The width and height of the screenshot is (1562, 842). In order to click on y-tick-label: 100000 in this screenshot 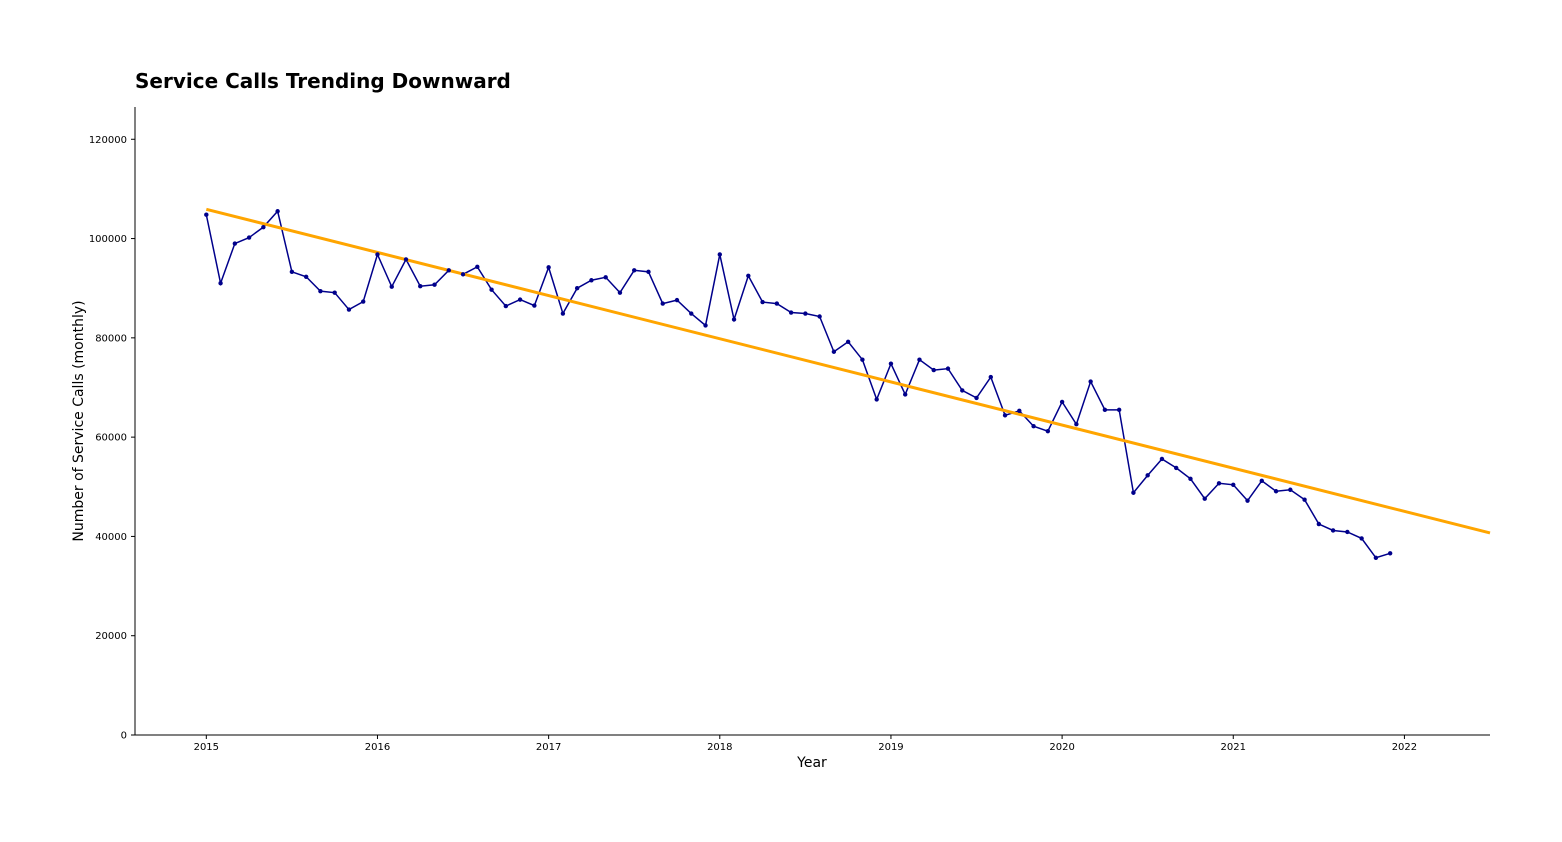, I will do `click(108, 239)`.